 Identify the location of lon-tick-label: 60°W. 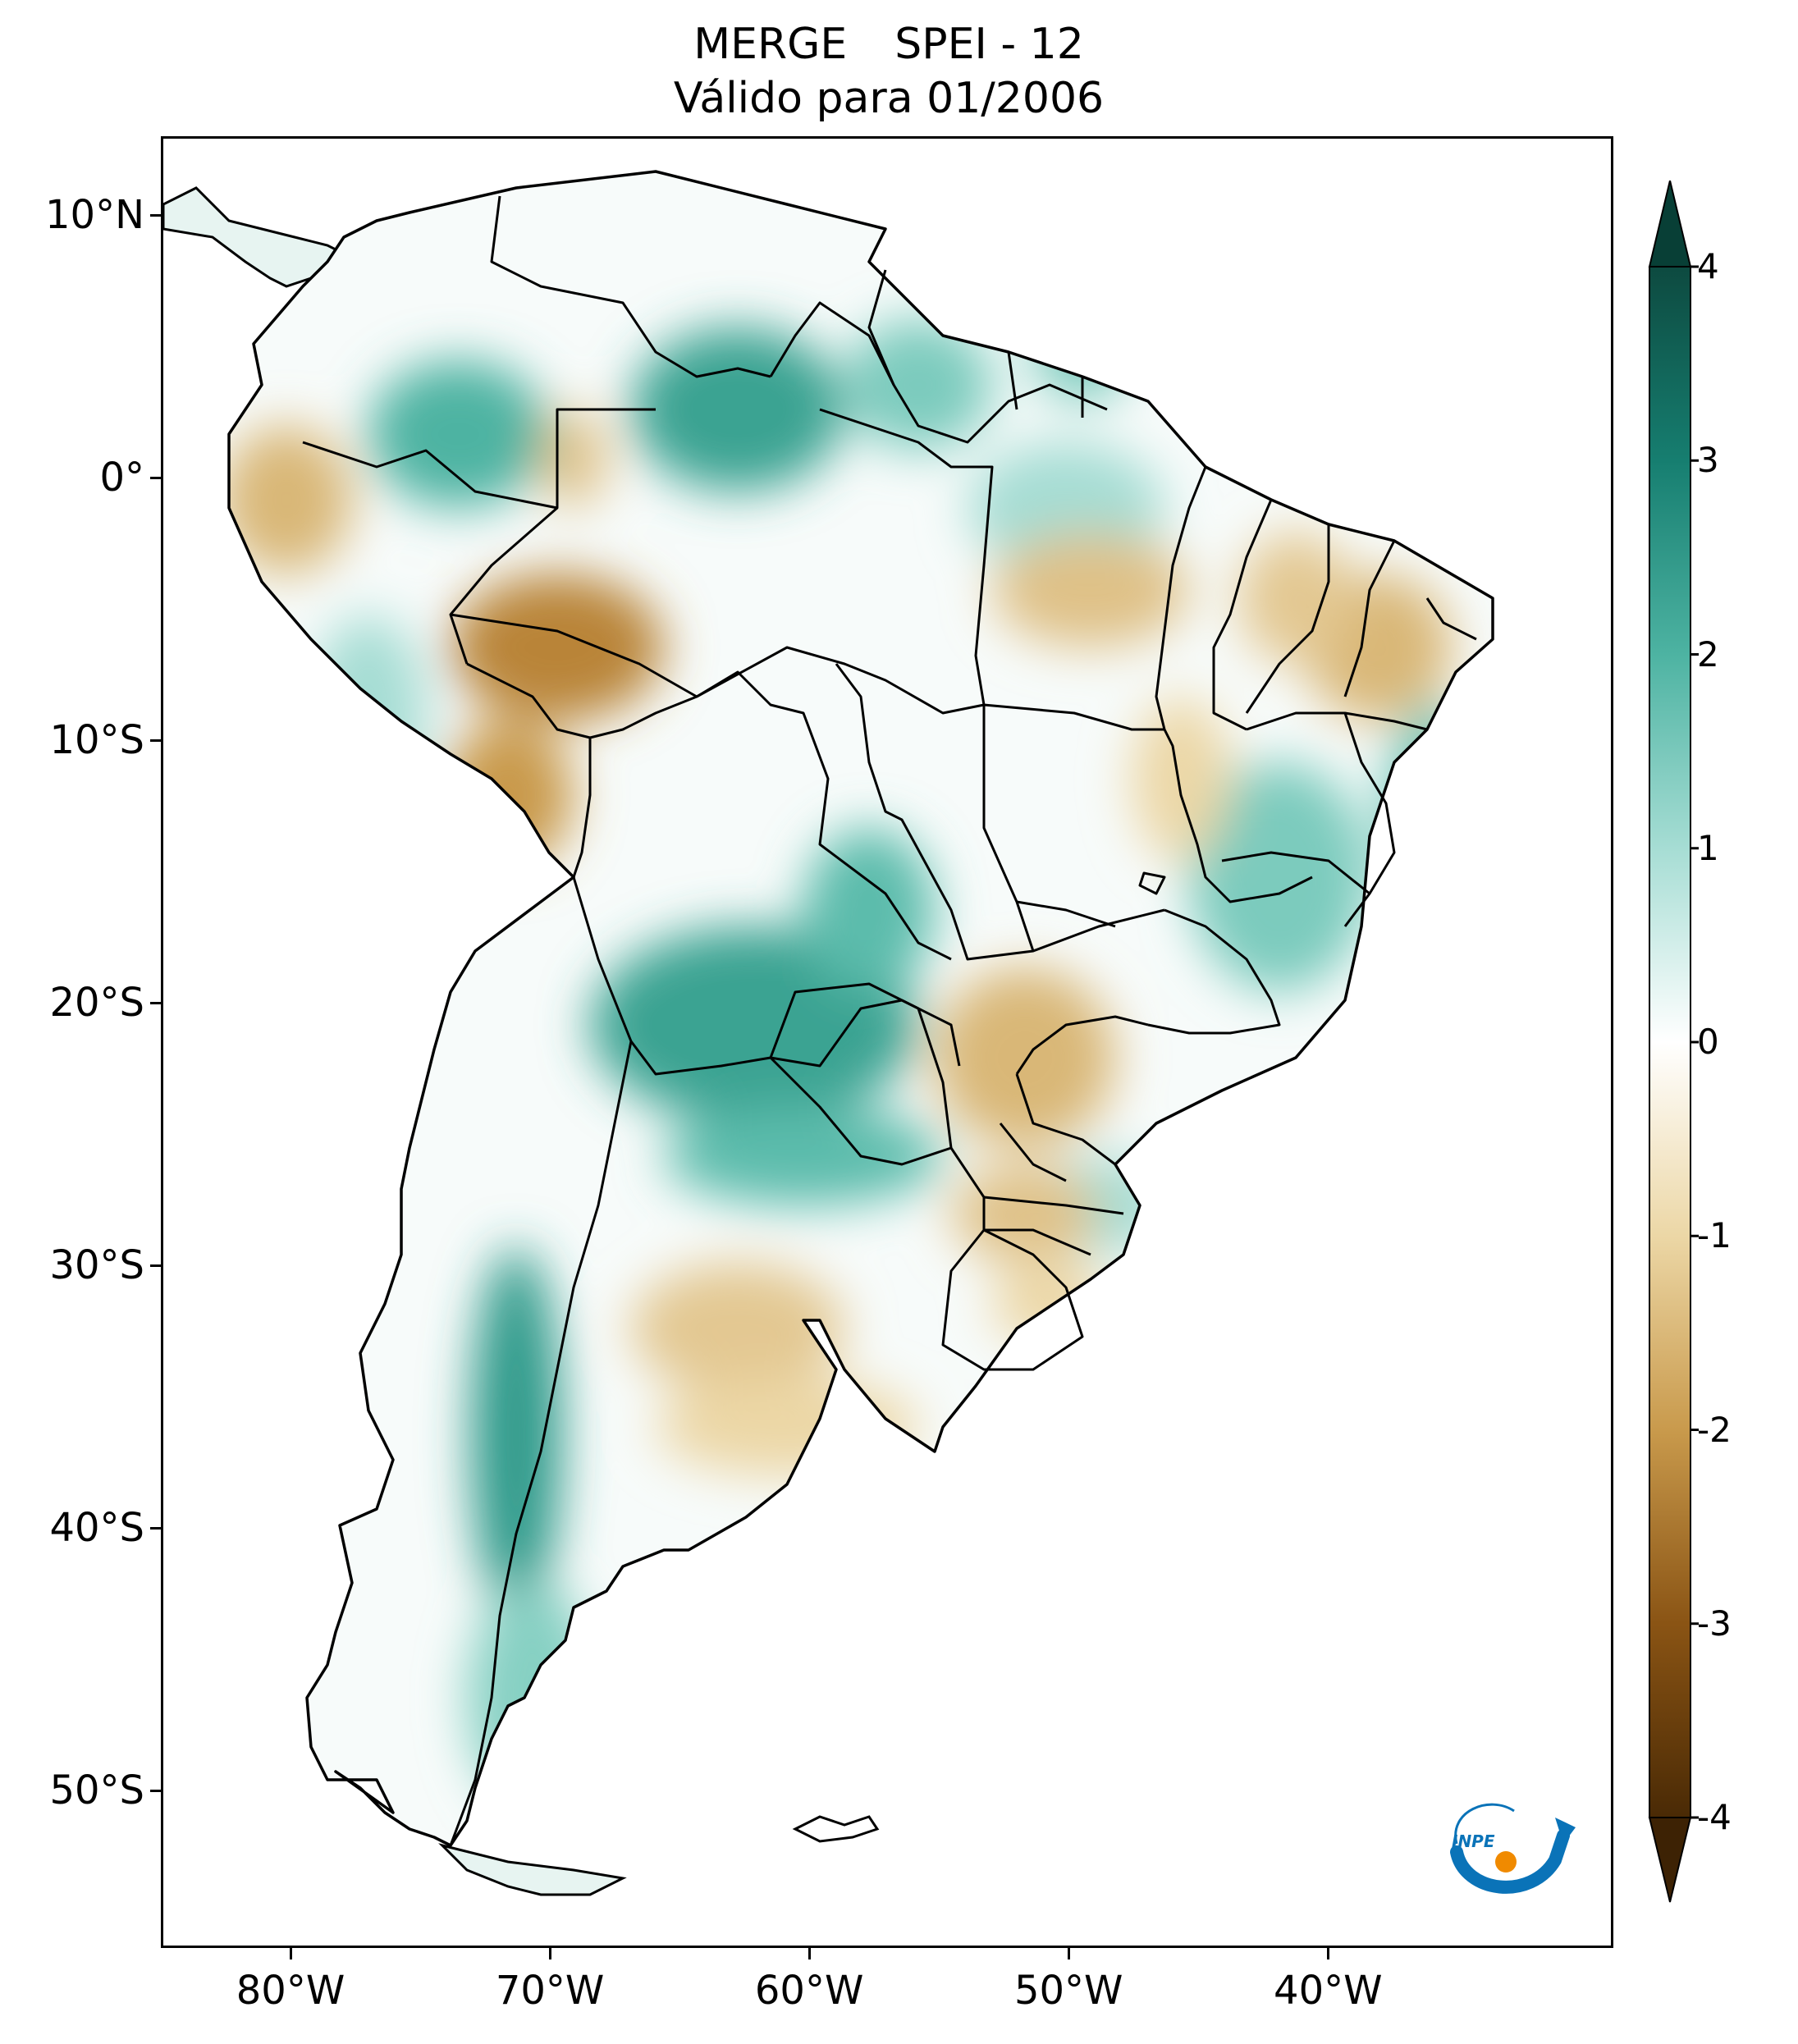
(809, 1991).